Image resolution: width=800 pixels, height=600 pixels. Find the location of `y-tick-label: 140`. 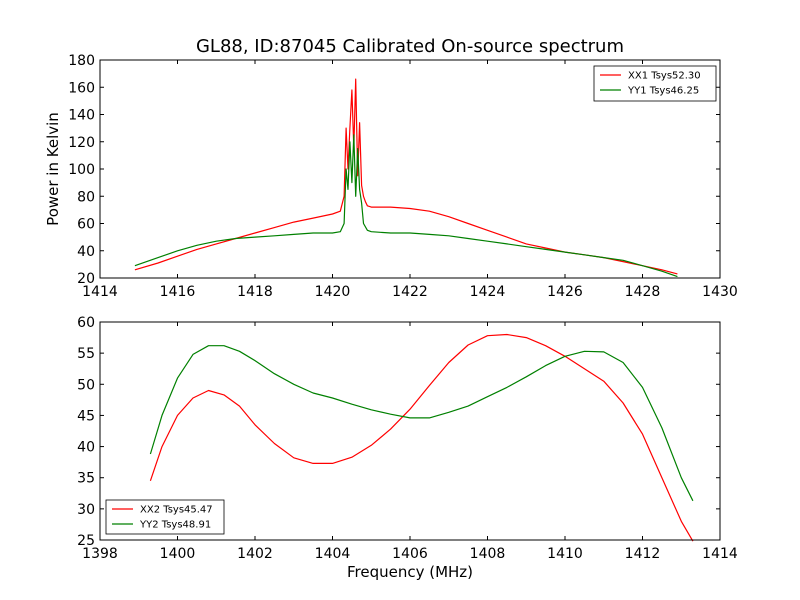

y-tick-label: 140 is located at coordinates (81, 116).